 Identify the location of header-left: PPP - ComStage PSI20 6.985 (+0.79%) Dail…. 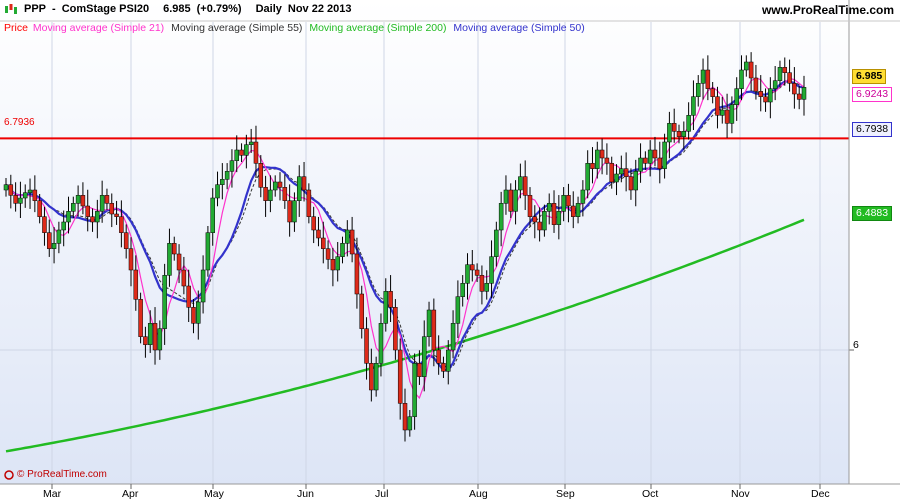
(178, 9).